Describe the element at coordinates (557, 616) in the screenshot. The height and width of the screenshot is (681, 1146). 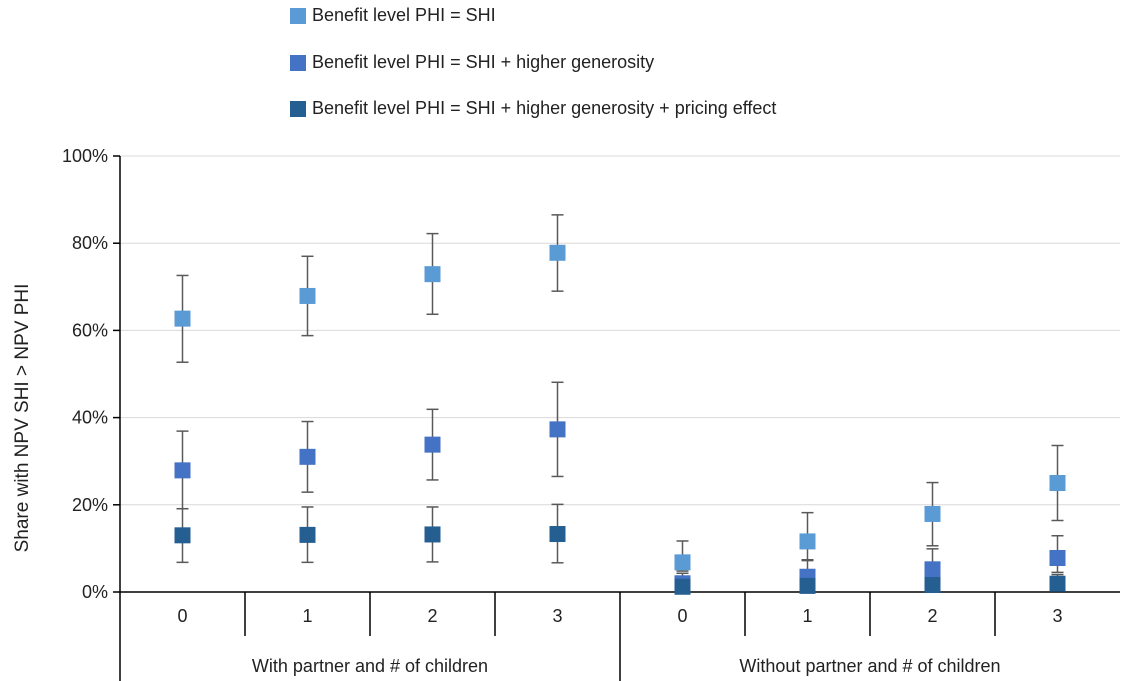
I see `x-tick-label-3: 3` at that location.